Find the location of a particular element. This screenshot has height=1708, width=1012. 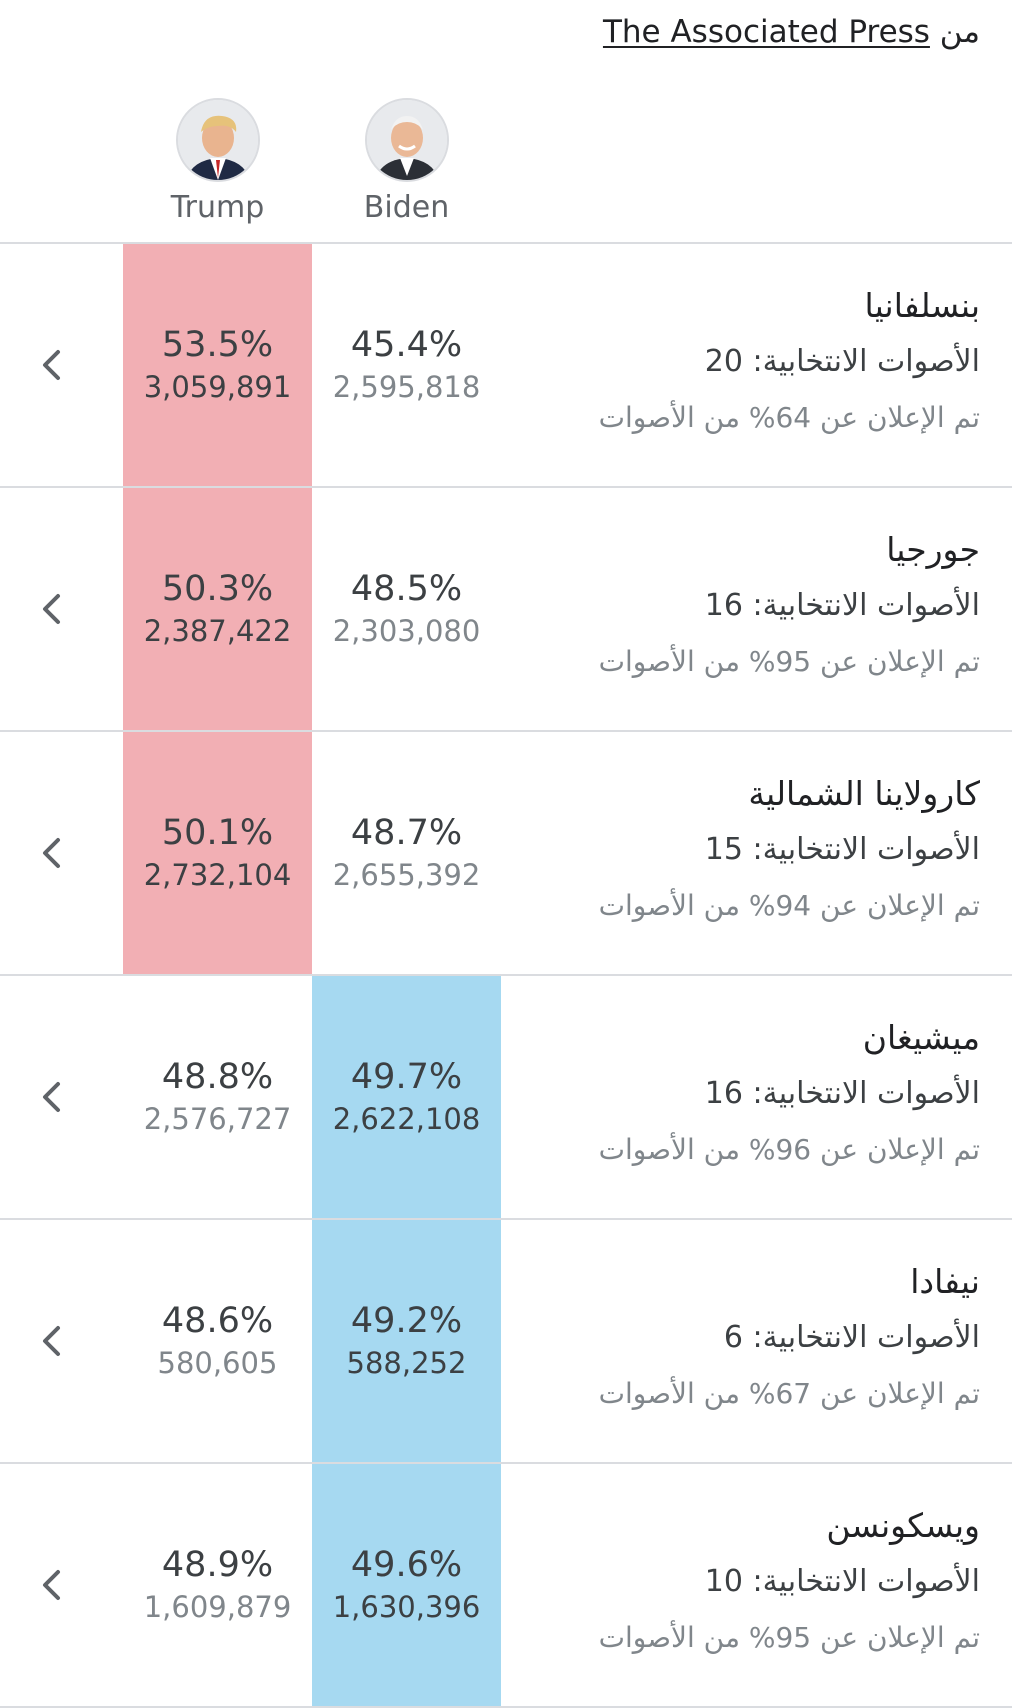

biden-result: 48.7% 2,655,392 is located at coordinates (406, 853).